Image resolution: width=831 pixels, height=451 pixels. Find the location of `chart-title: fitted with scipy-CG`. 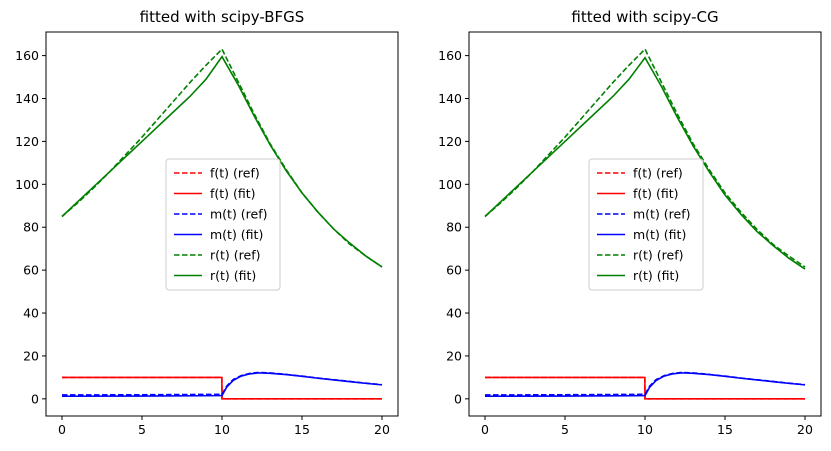

chart-title: fitted with scipy-CG is located at coordinates (644, 17).